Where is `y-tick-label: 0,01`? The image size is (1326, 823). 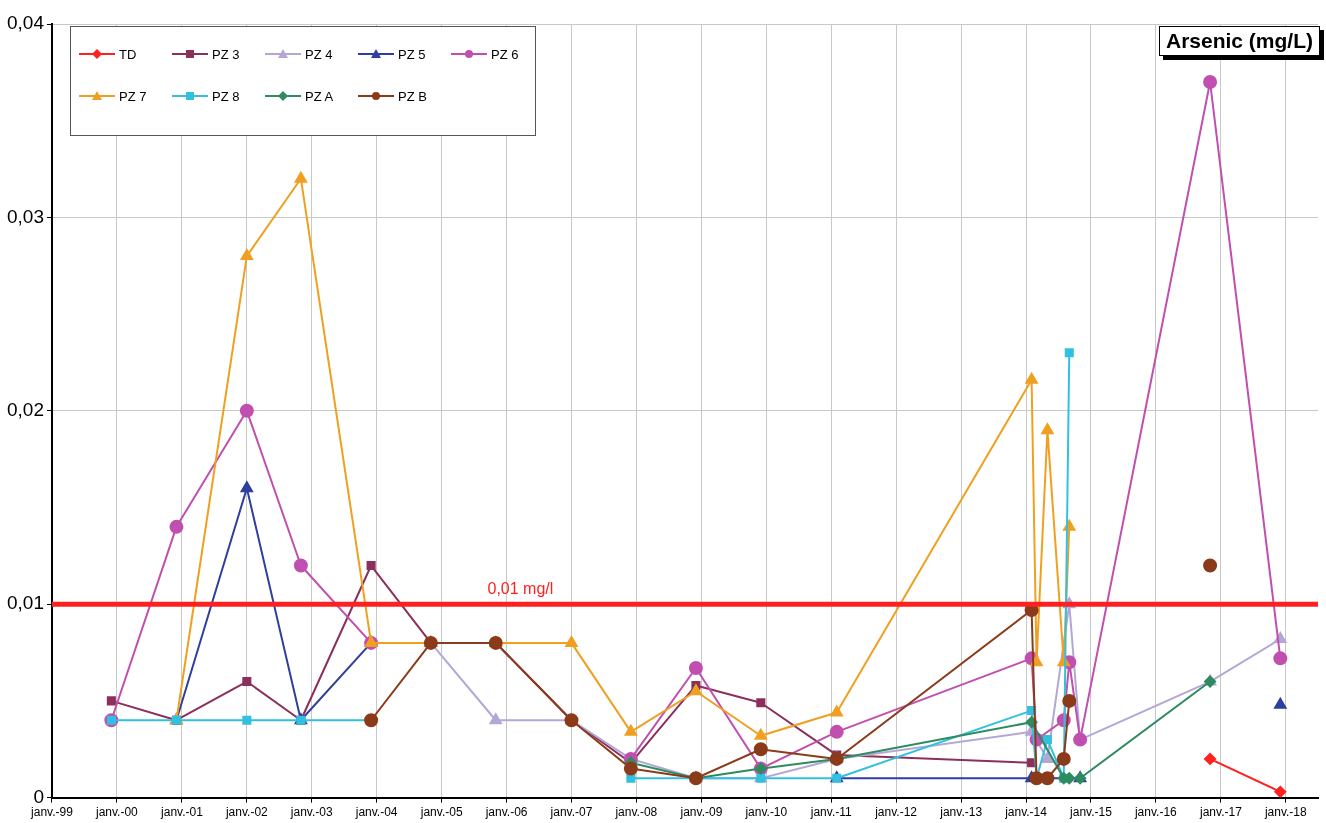
y-tick-label: 0,01 is located at coordinates (25, 603).